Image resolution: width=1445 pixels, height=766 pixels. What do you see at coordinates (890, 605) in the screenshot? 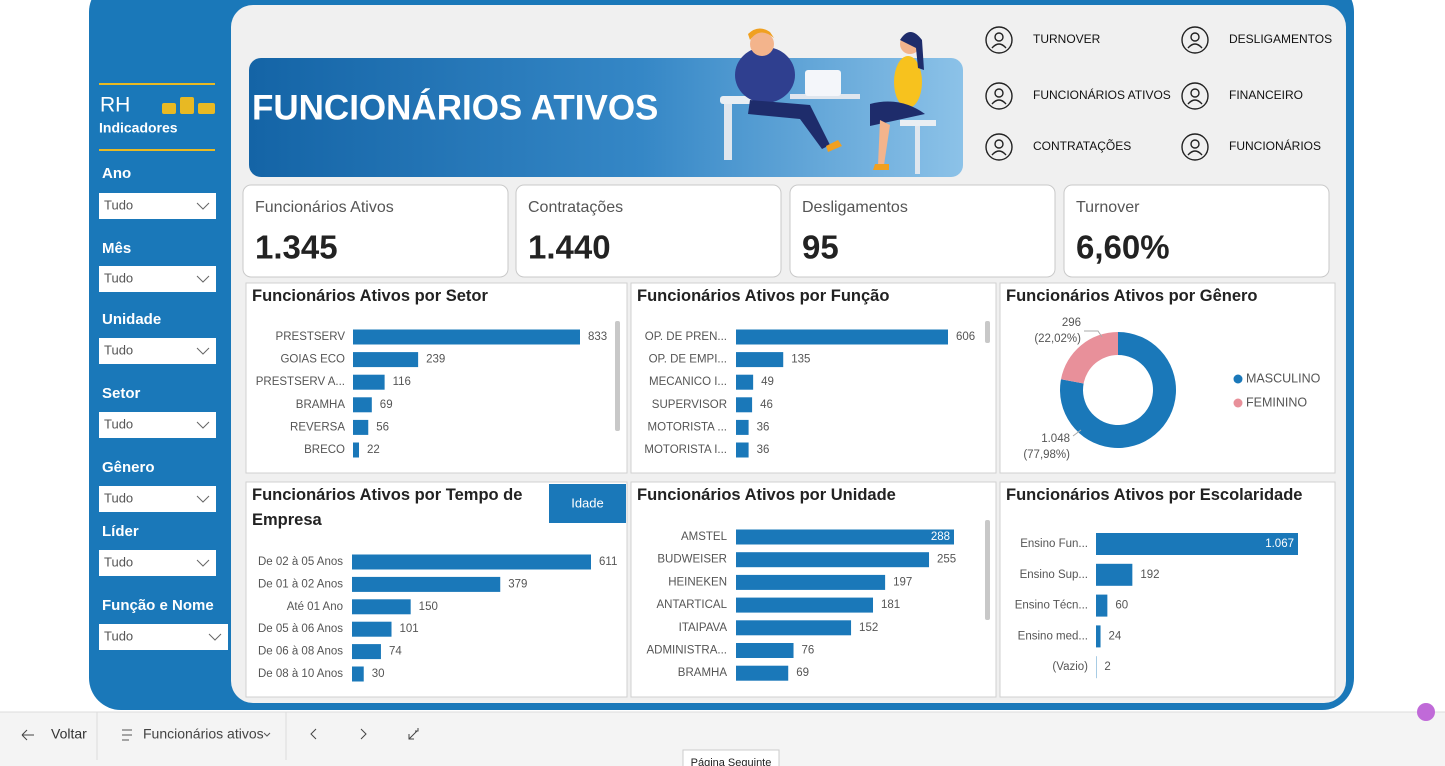
I see `value-label: 181` at bounding box center [890, 605].